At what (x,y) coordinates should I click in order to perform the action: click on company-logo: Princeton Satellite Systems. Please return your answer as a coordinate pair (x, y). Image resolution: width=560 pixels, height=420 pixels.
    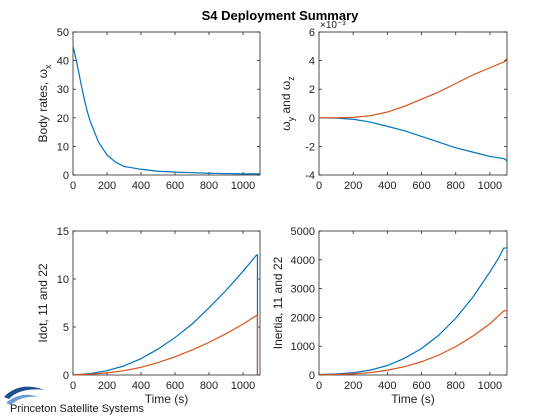
    Looking at the image, I should click on (74, 400).